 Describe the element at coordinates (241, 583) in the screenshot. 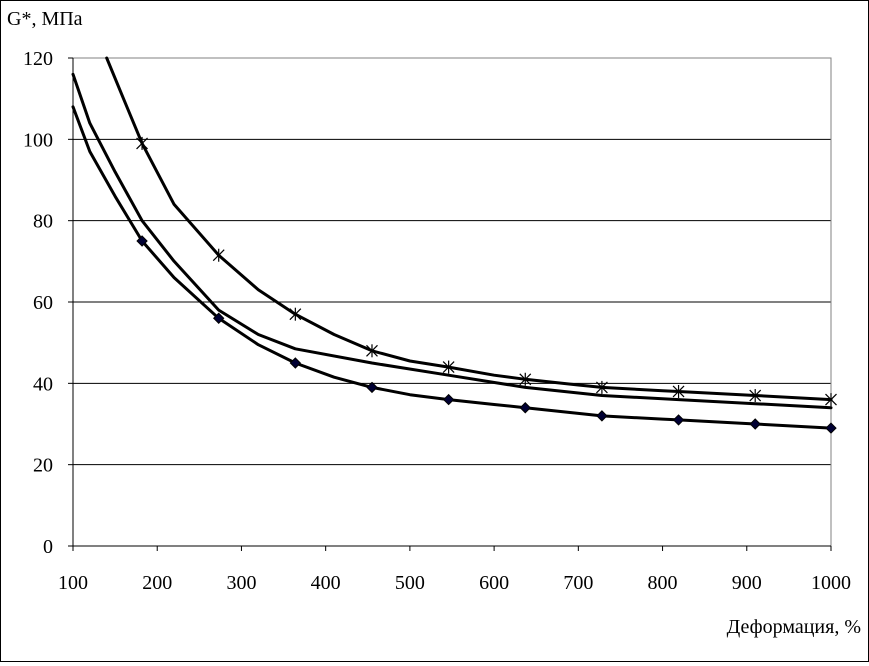

I see `x-tick-label-300: 300` at that location.